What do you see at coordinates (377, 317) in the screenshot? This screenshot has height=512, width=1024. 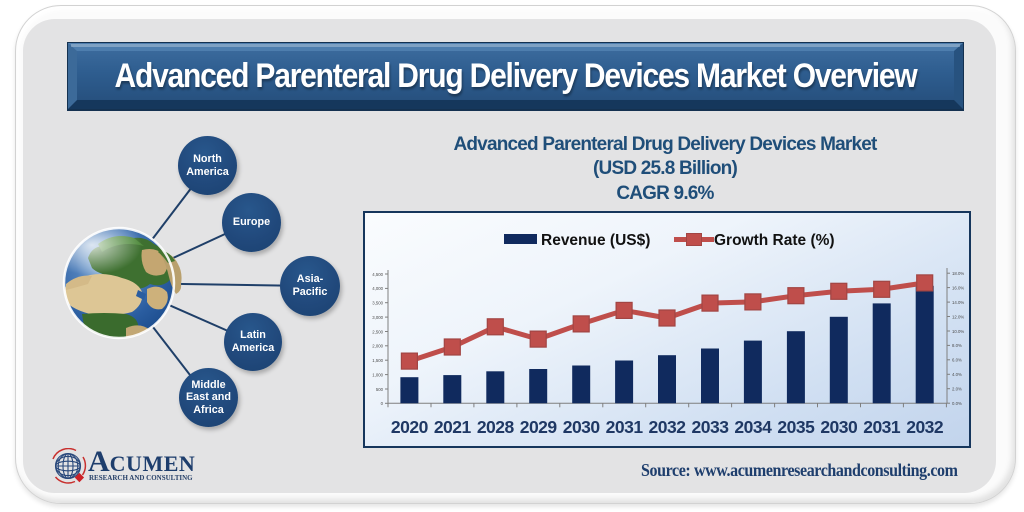 I see `svg-text: 3,000` at bounding box center [377, 317].